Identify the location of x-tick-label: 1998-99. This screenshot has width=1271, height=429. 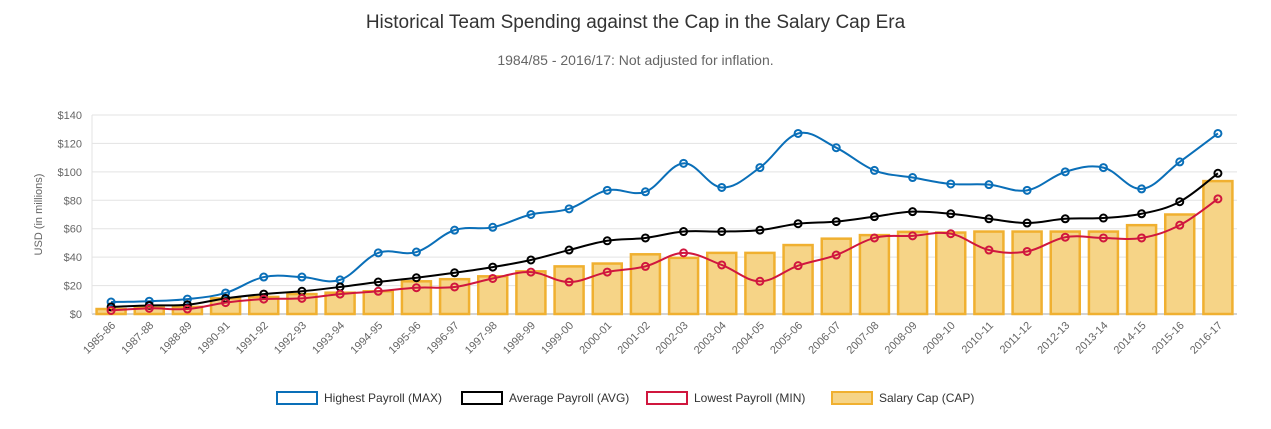
(519, 338).